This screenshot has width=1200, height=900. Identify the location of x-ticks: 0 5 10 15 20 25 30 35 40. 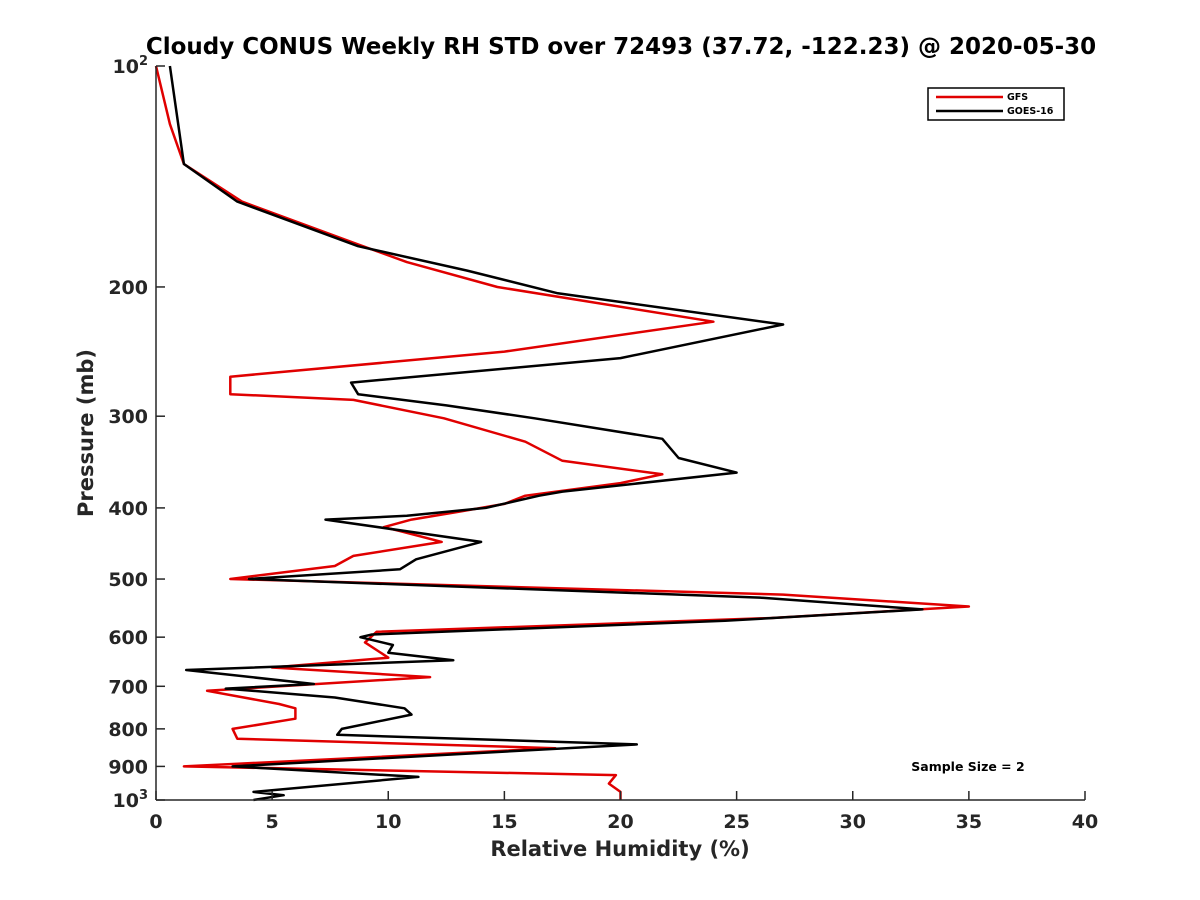
(623, 812).